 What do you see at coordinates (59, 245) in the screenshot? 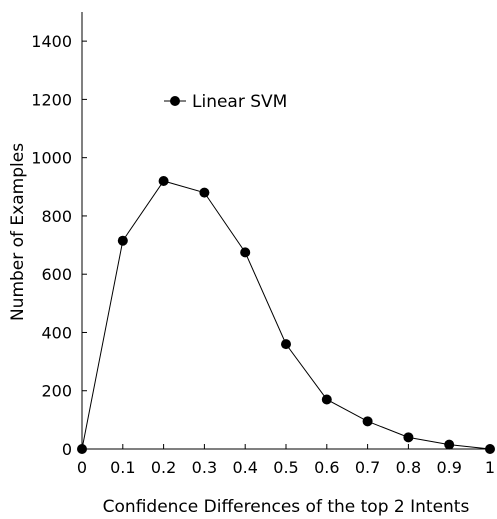
I see `y-ticks: 0 200 400 600 800 1000 1200 1400` at bounding box center [59, 245].